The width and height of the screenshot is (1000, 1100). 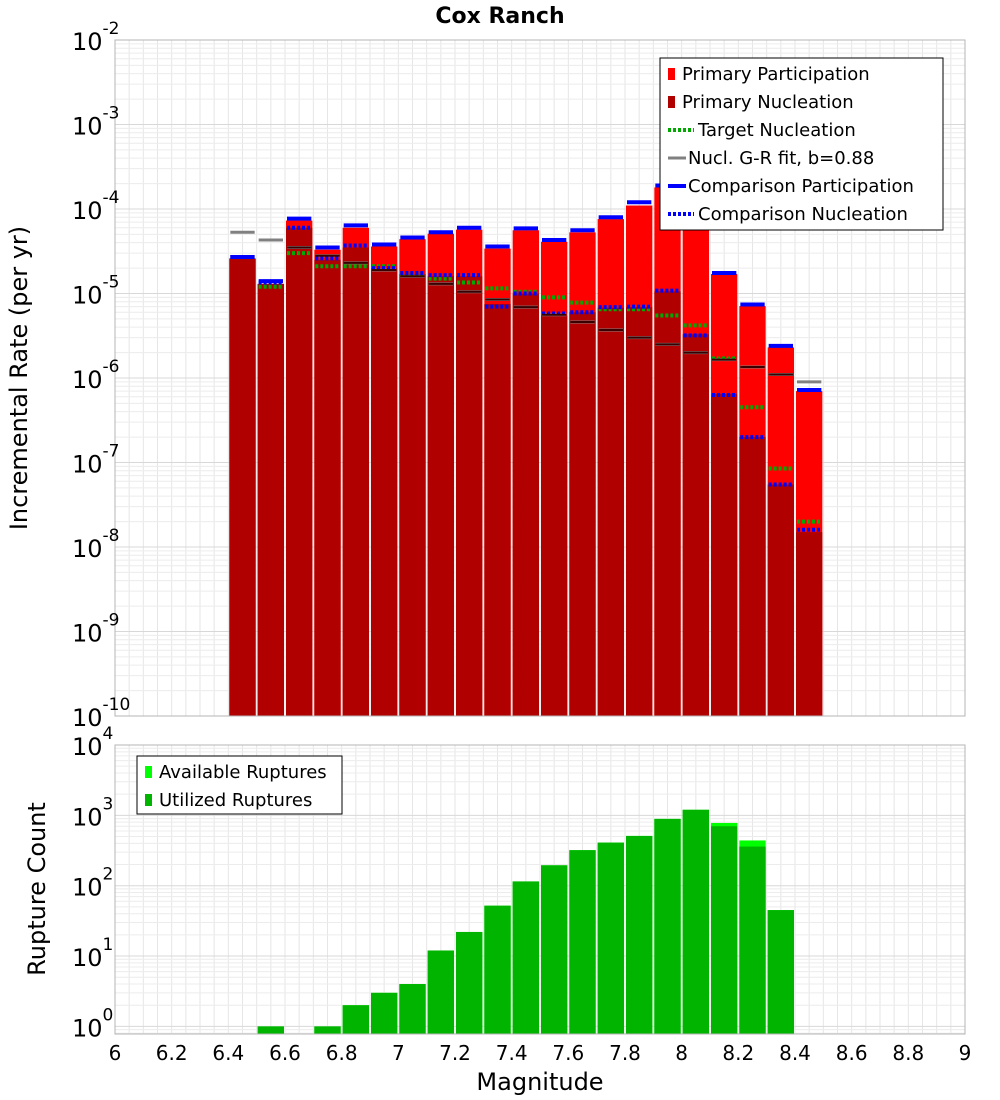 I want to click on legend-entry: Nucl. G-R fit, b=0.88, so click(x=781, y=158).